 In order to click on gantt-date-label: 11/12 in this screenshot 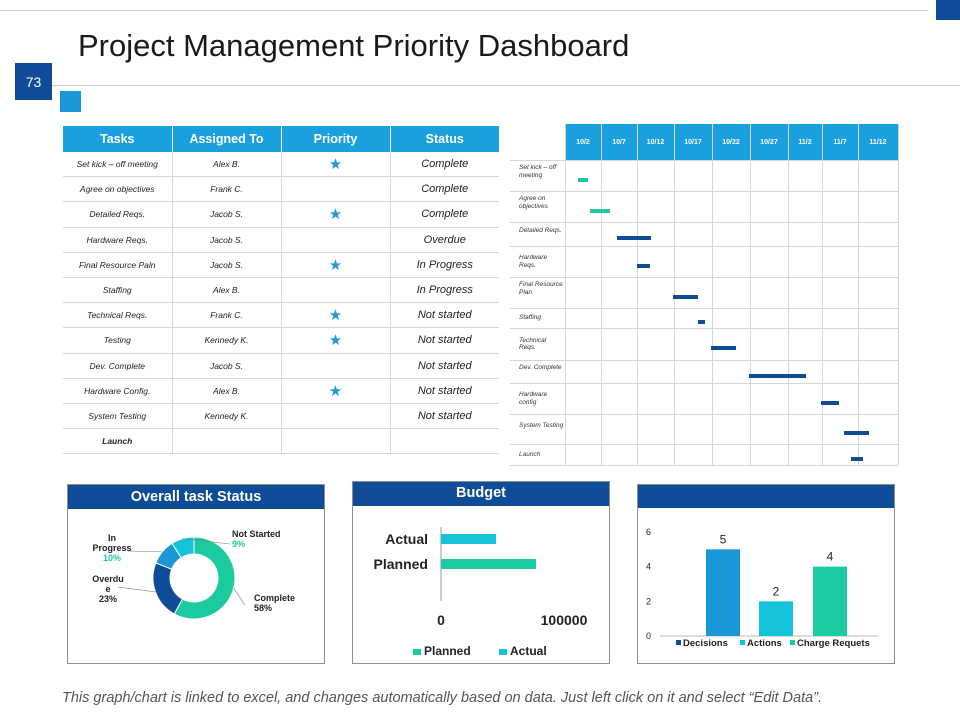, I will do `click(878, 142)`.